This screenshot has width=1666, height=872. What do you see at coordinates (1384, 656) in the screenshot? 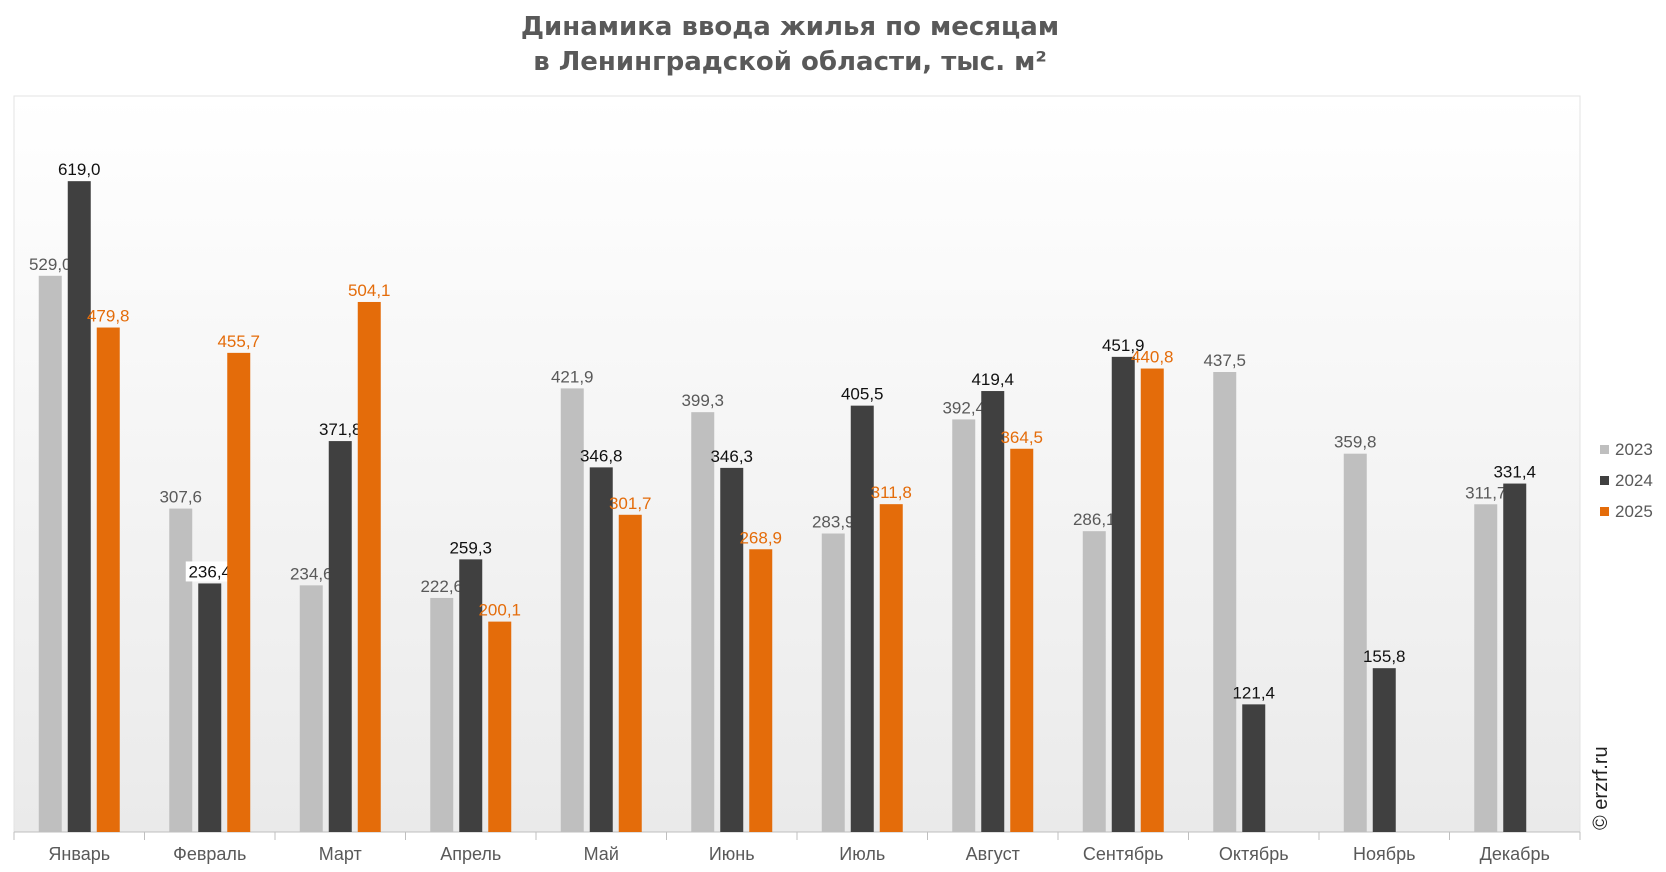
I see `data-label-2024-11: 155,8` at bounding box center [1384, 656].